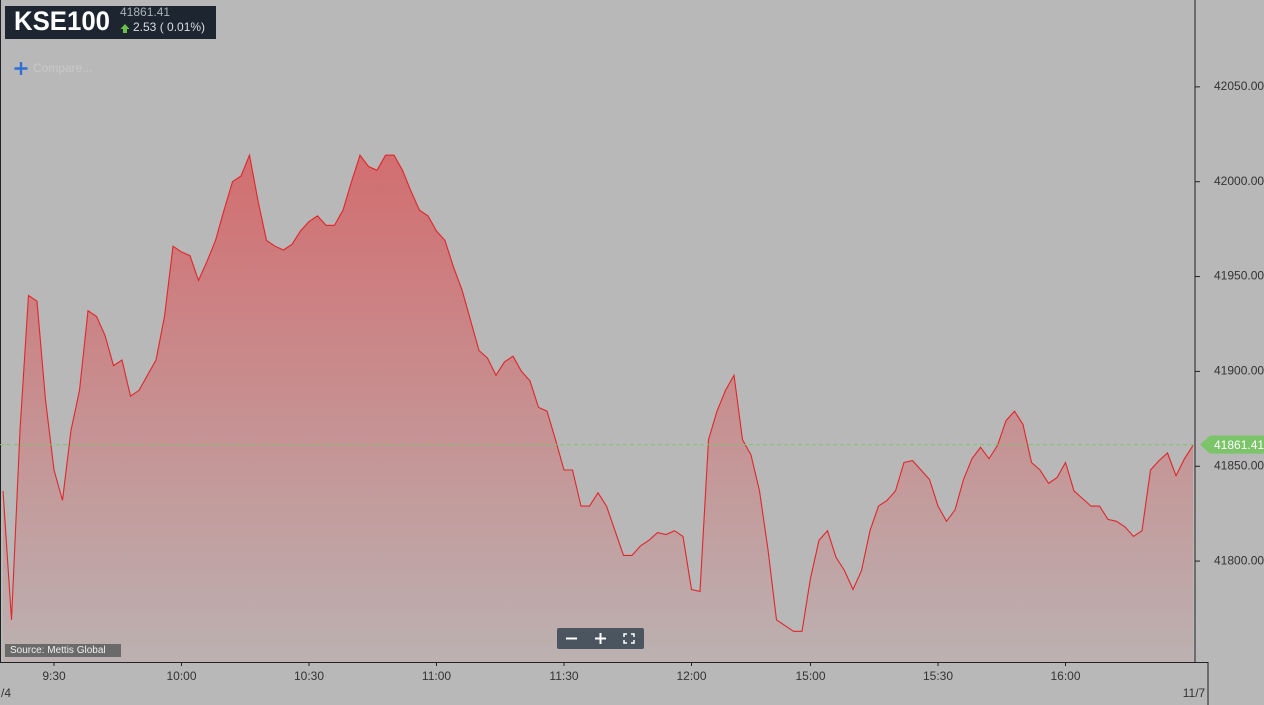 The height and width of the screenshot is (705, 1264). Describe the element at coordinates (938, 676) in the screenshot. I see `x-tick-label: 15:30` at that location.